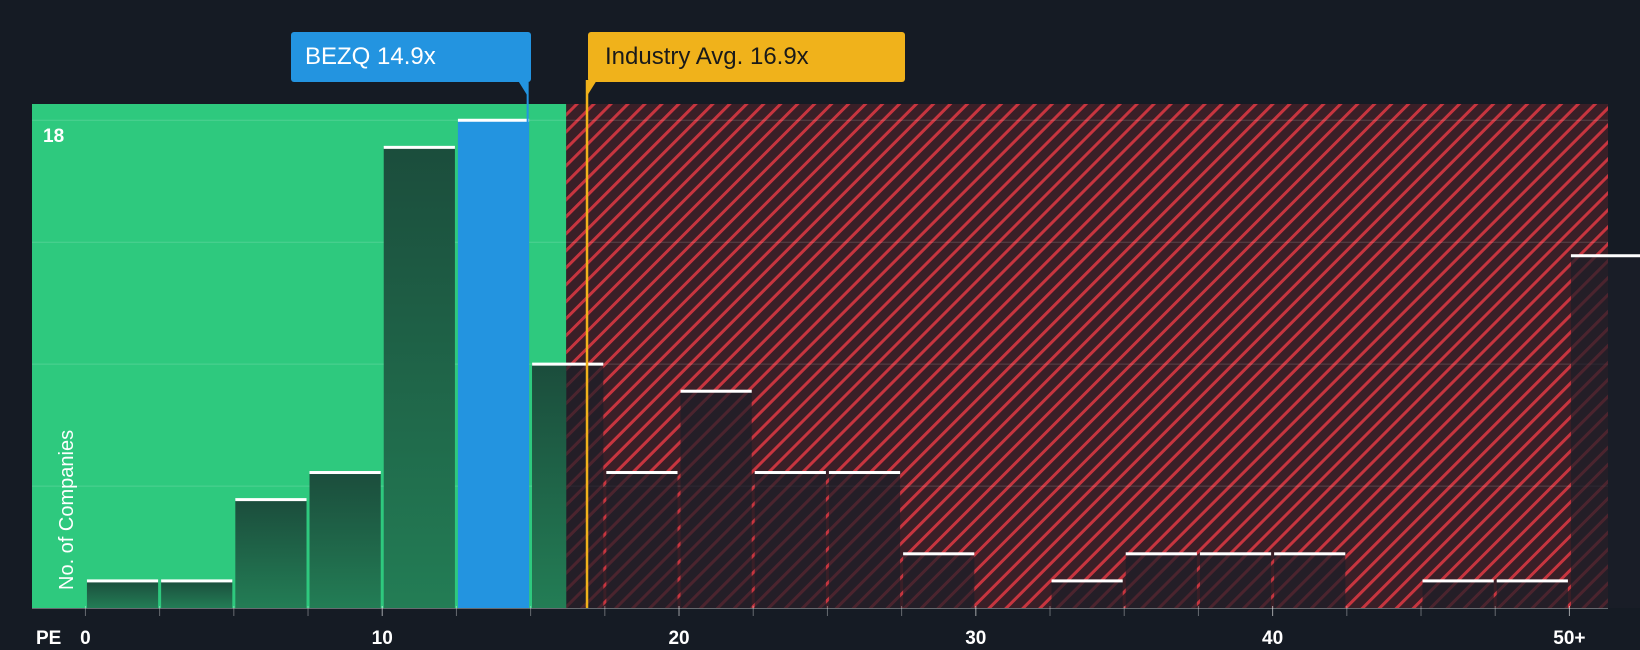 Image resolution: width=1640 pixels, height=650 pixels. I want to click on histogram-bar-6-undervalued-part, so click(549, 486).